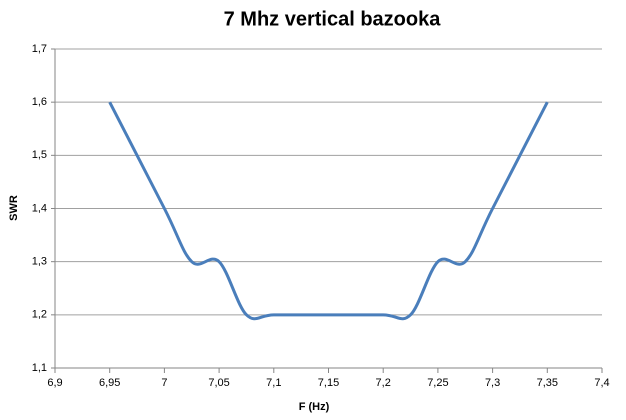 This screenshot has width=626, height=420. I want to click on x-tick-label: 6,95, so click(109, 383).